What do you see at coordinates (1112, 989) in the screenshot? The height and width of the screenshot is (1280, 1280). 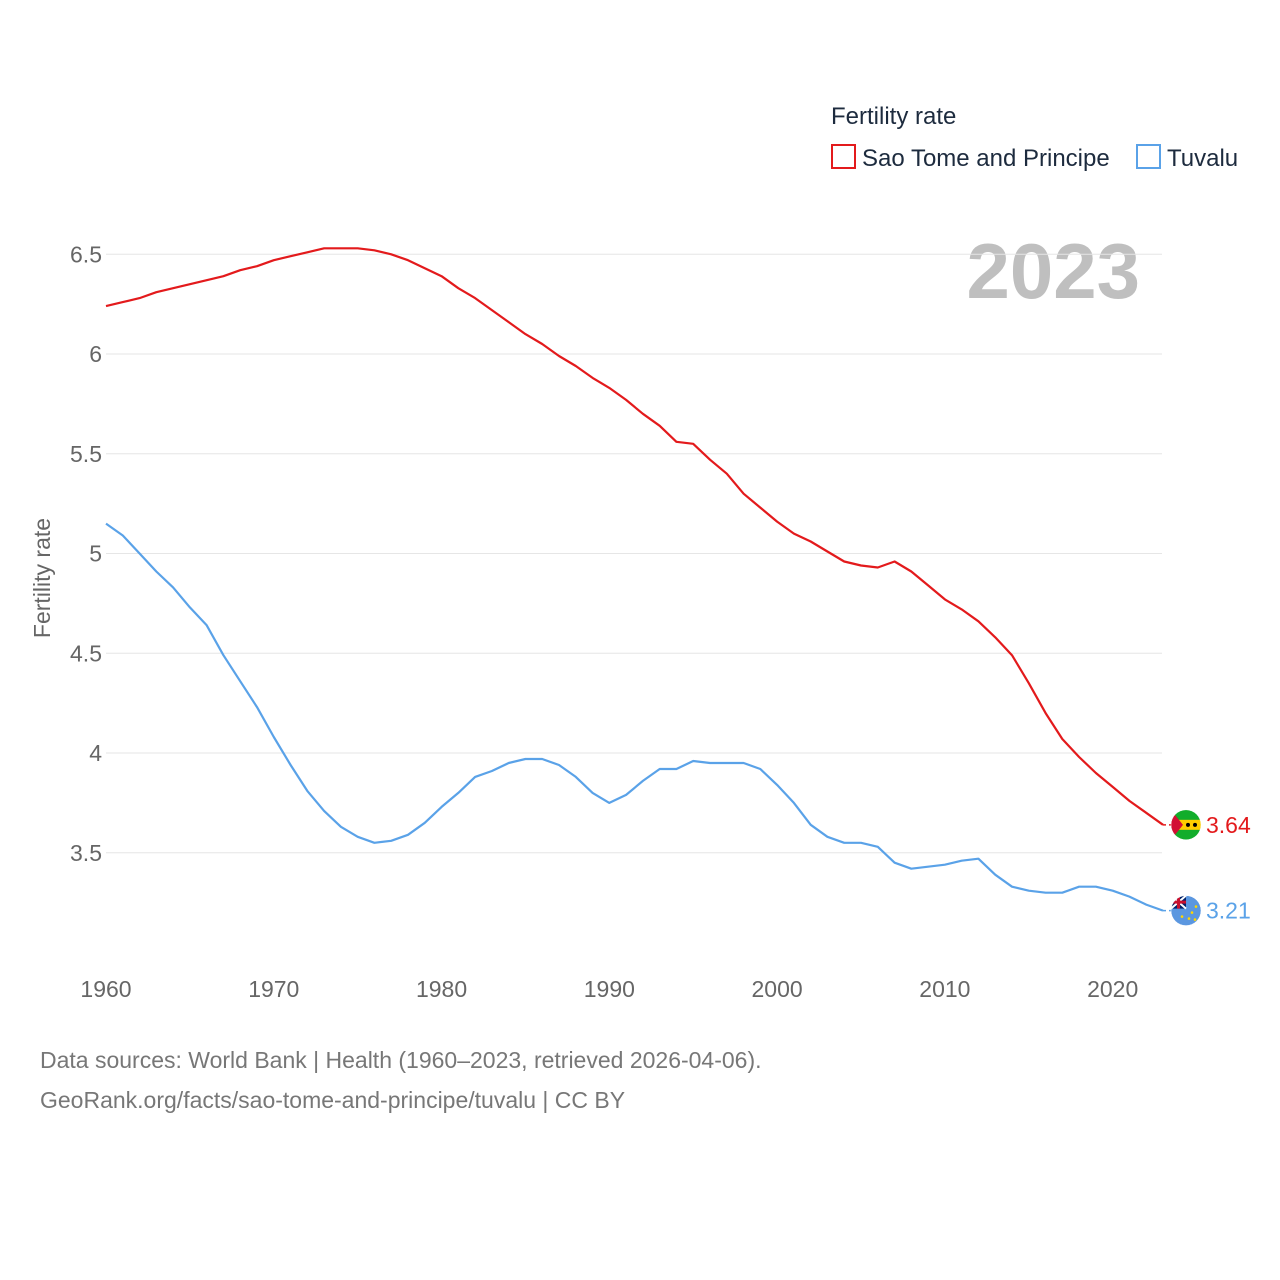 I see `x-tick-label: 2020` at bounding box center [1112, 989].